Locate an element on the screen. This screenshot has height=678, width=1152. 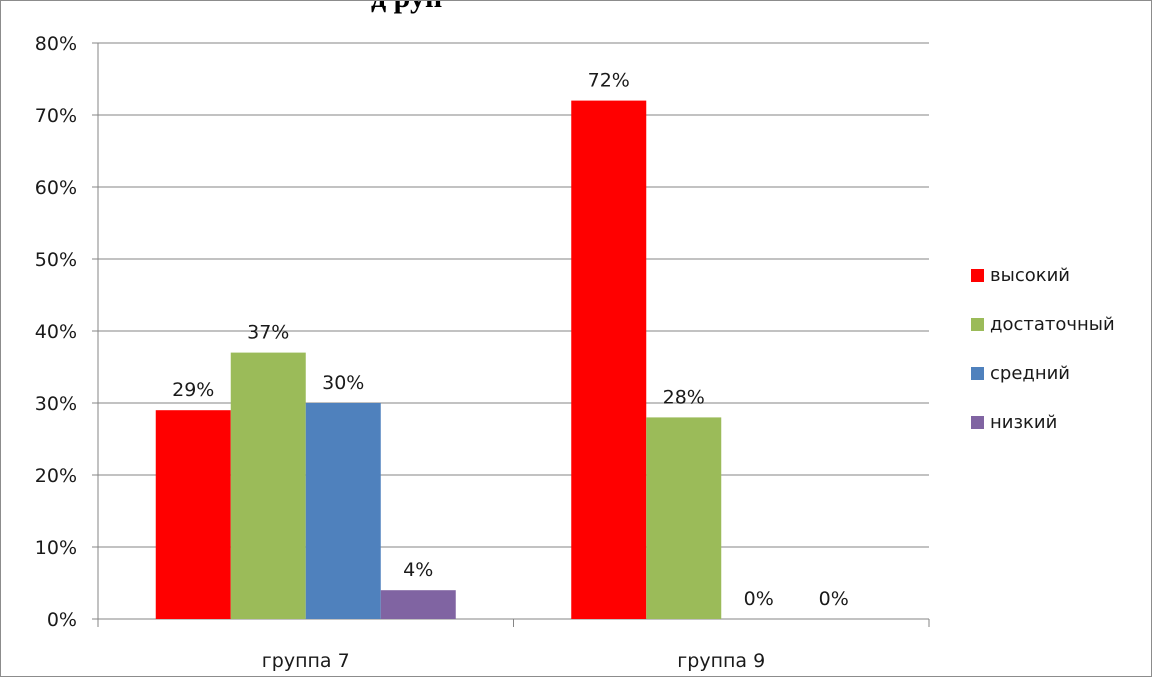
data-label: 30% is located at coordinates (343, 383).